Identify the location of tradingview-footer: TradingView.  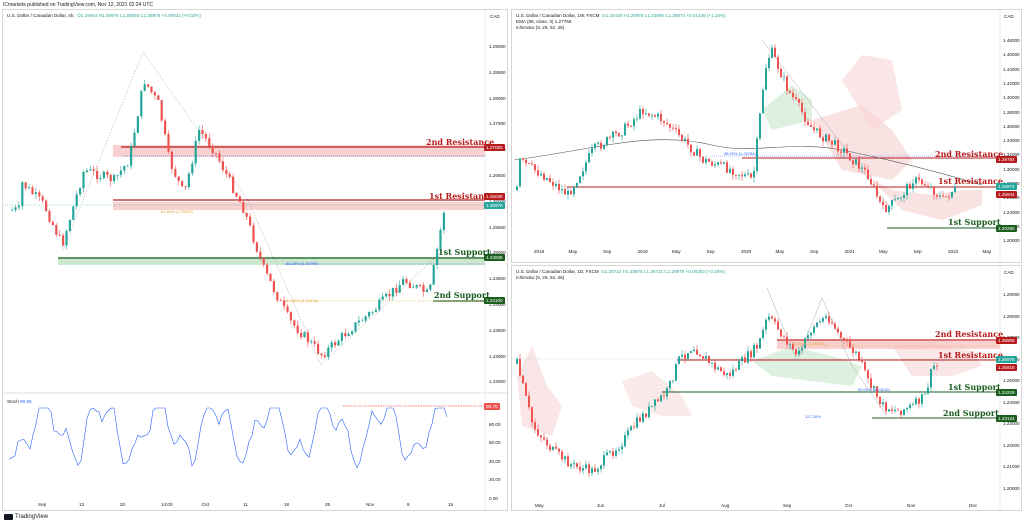
(26, 517).